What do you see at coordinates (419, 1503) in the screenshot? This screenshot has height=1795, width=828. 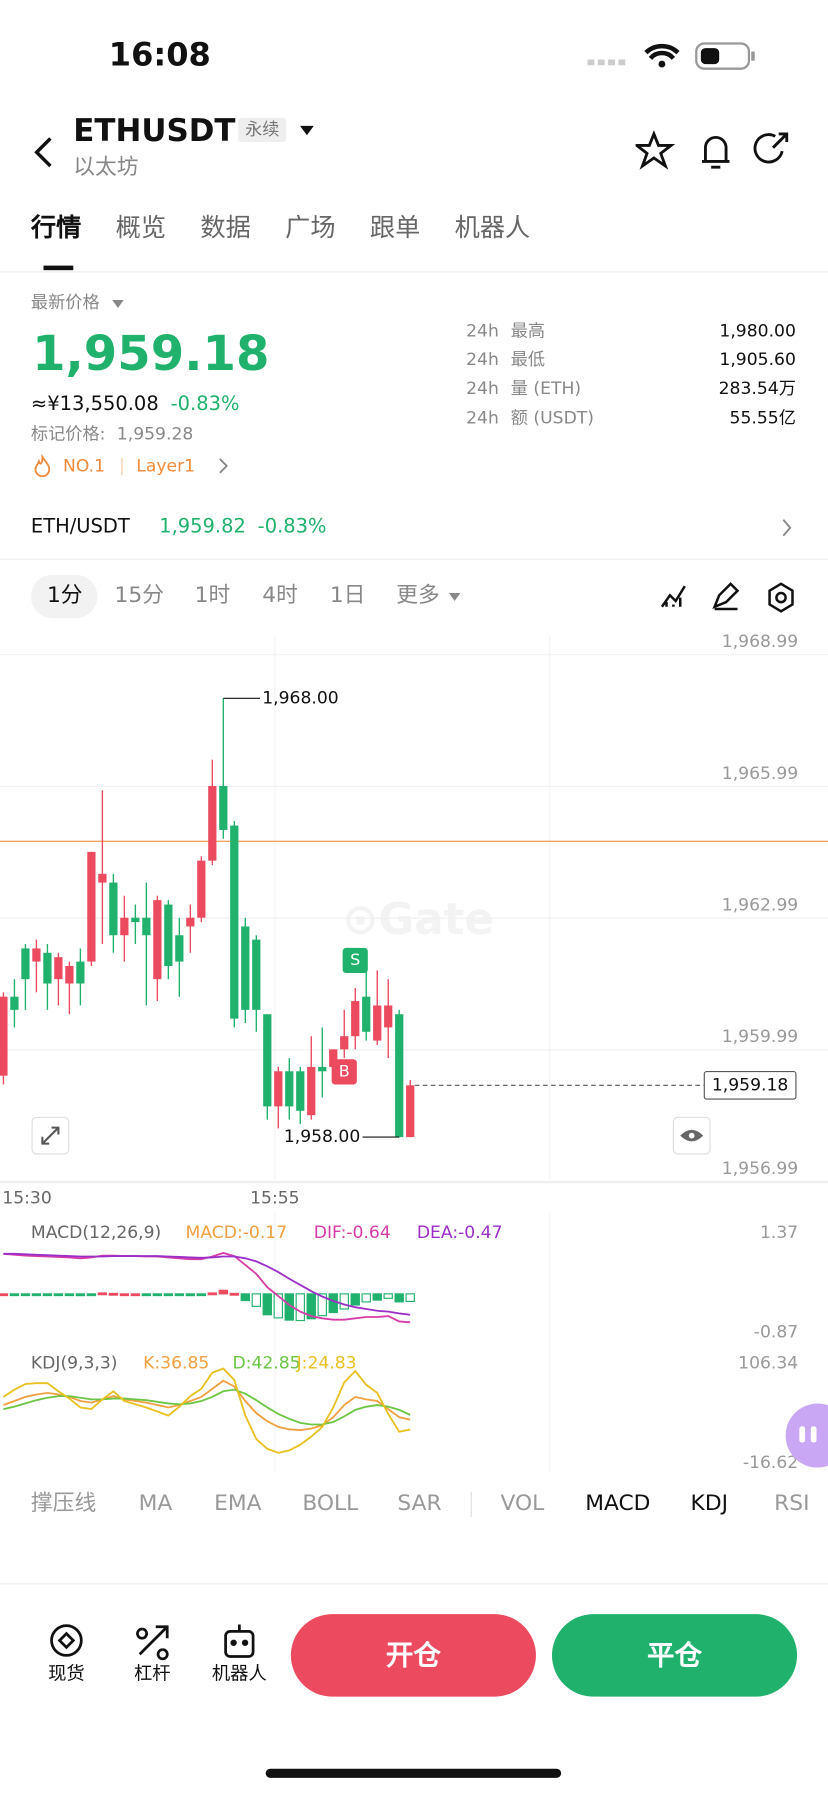 I see `indicator: SAR` at bounding box center [419, 1503].